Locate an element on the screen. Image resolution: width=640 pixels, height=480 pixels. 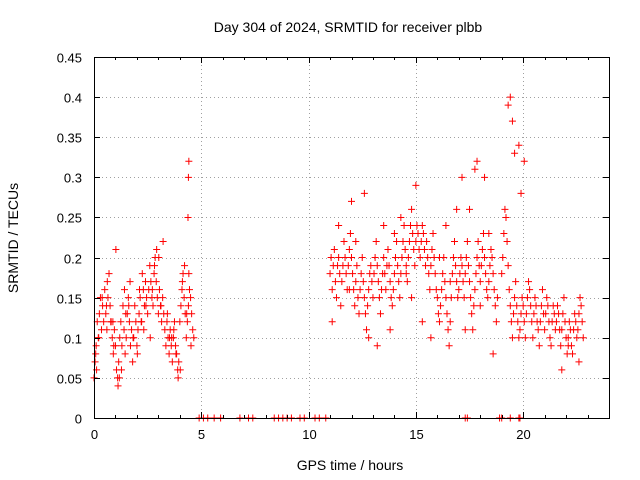
x-tick-labels: 0 5 10 15 20 is located at coordinates (311, 434).